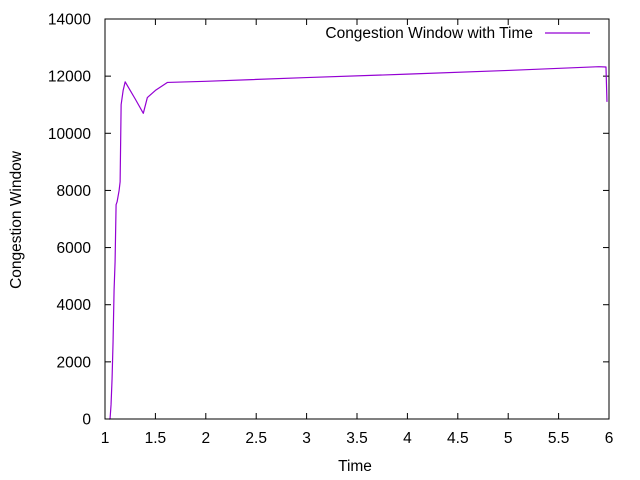  Describe the element at coordinates (429, 33) in the screenshot. I see `legend-label: Congestion Window with Time` at that location.